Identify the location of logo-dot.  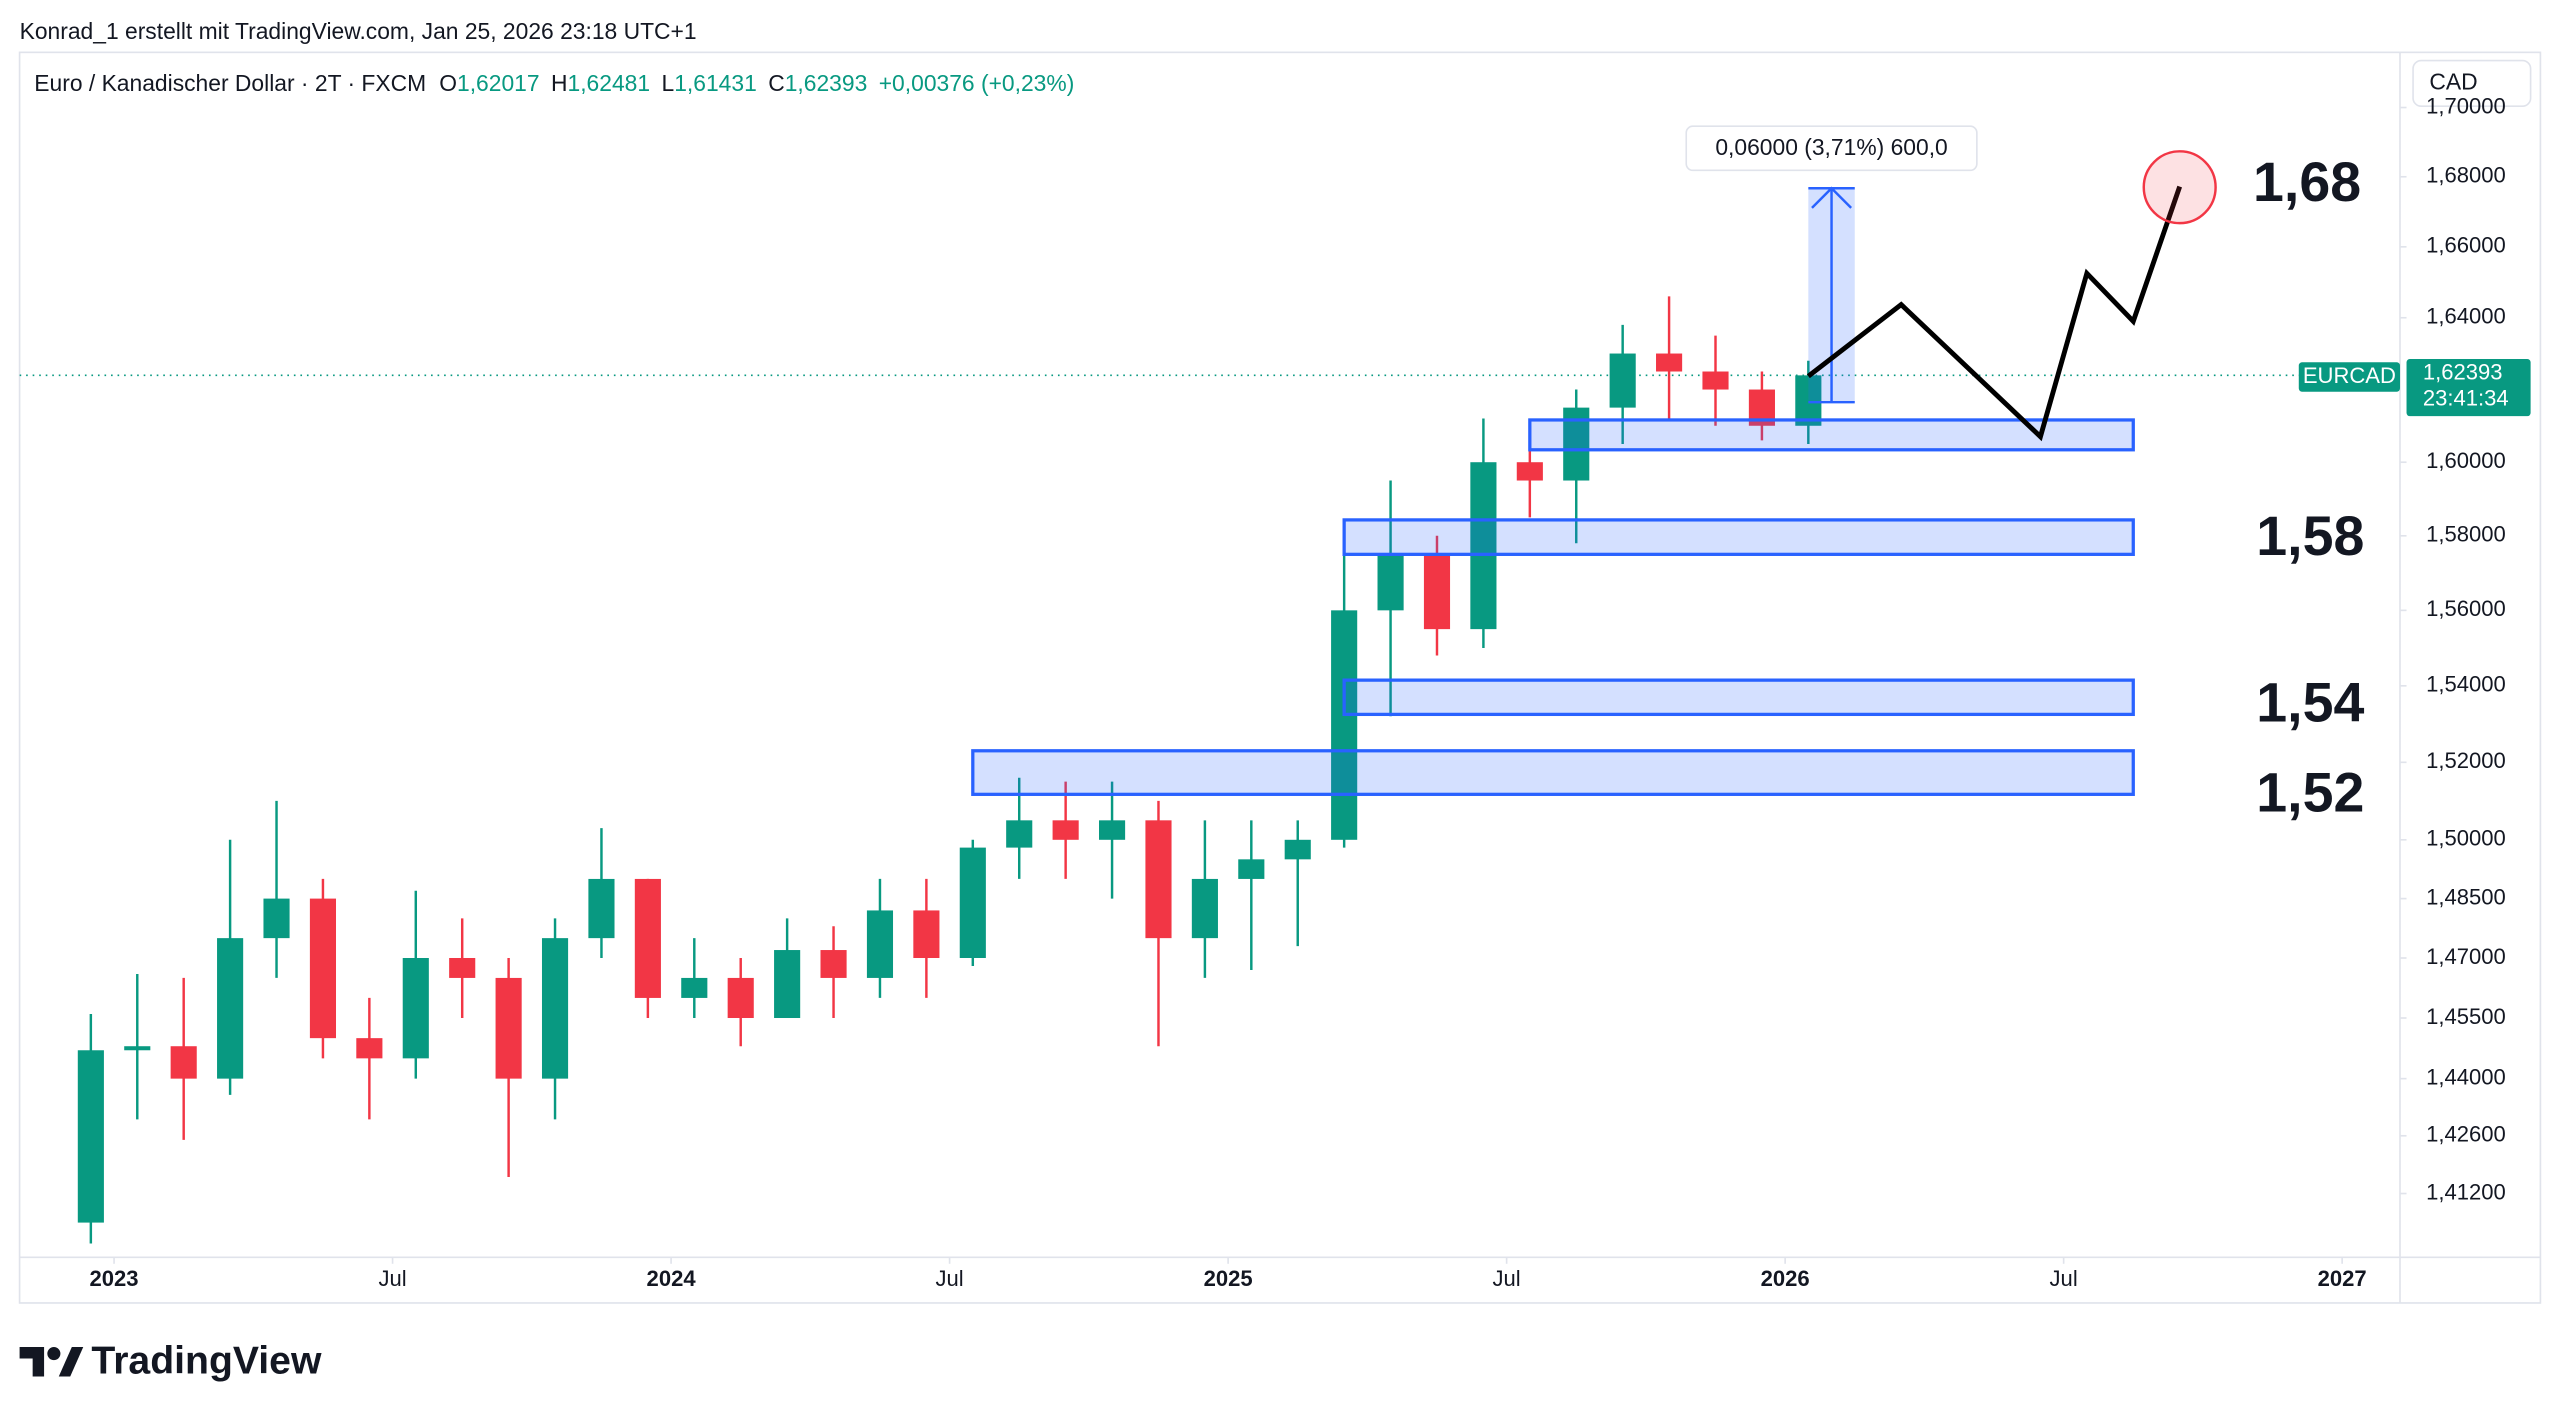
(54, 1354).